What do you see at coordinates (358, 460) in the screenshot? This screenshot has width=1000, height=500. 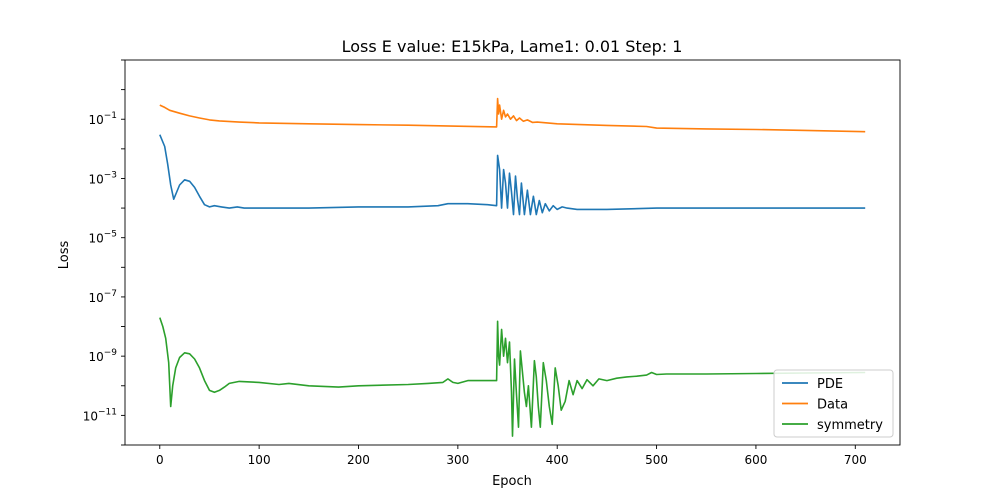 I see `x-tick-label: 200` at bounding box center [358, 460].